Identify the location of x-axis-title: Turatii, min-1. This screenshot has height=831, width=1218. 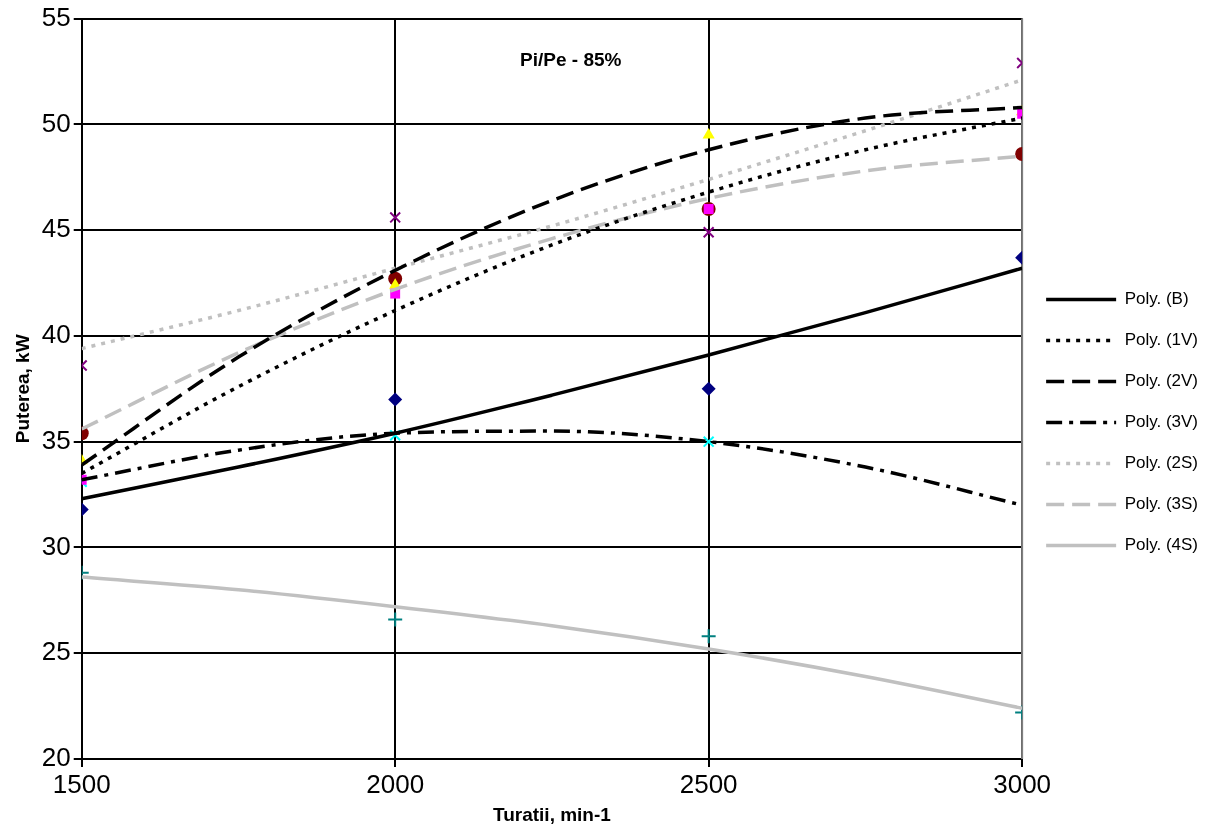
(552, 814).